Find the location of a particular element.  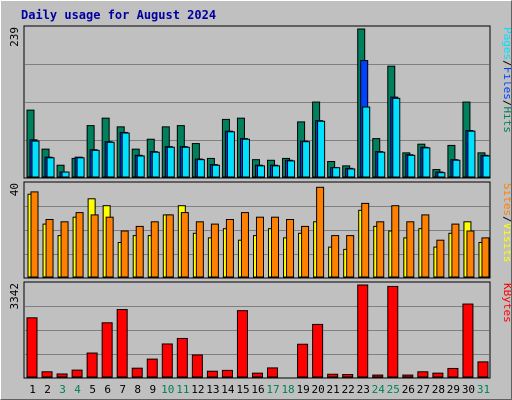

x-tick-label: 16 is located at coordinates (257, 389).